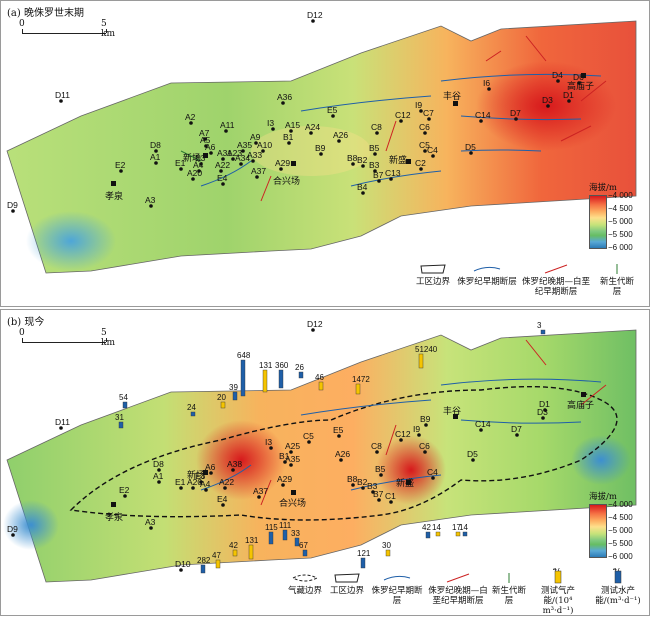 Image resolution: width=650 pixels, height=617 pixels. Describe the element at coordinates (309, 442) in the screenshot. I see `b-well-marker-c5` at that location.